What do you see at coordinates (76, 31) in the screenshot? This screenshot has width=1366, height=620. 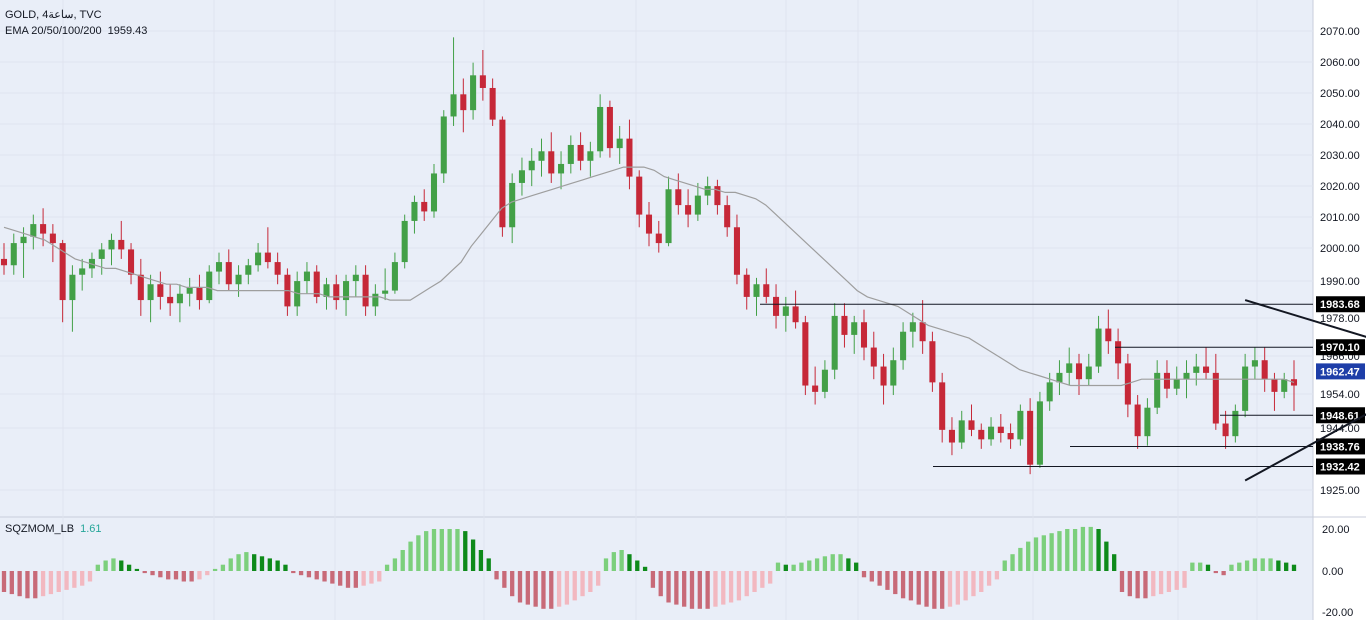 I see `ema-legend: EMA 20/50/100/200 1959.43` at bounding box center [76, 31].